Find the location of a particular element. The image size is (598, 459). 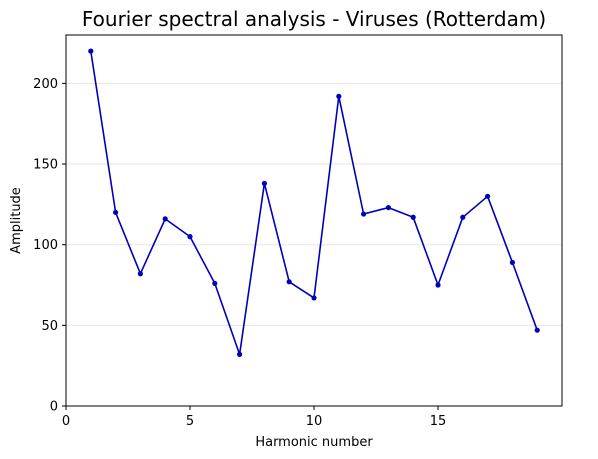

y-tick-label: 100 is located at coordinates (45, 245).